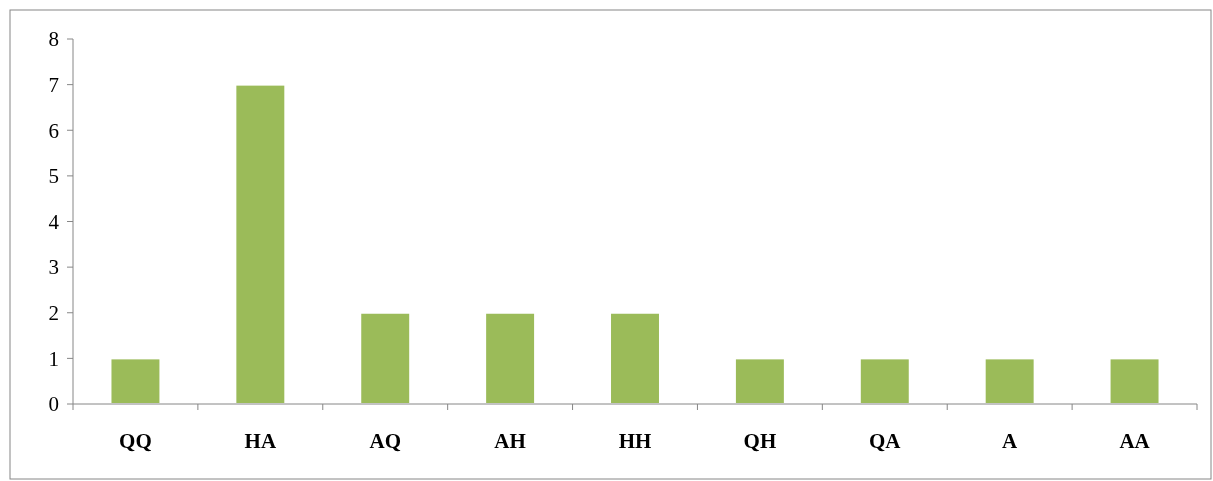  What do you see at coordinates (1010, 441) in the screenshot?
I see `x-tick-label: A` at bounding box center [1010, 441].